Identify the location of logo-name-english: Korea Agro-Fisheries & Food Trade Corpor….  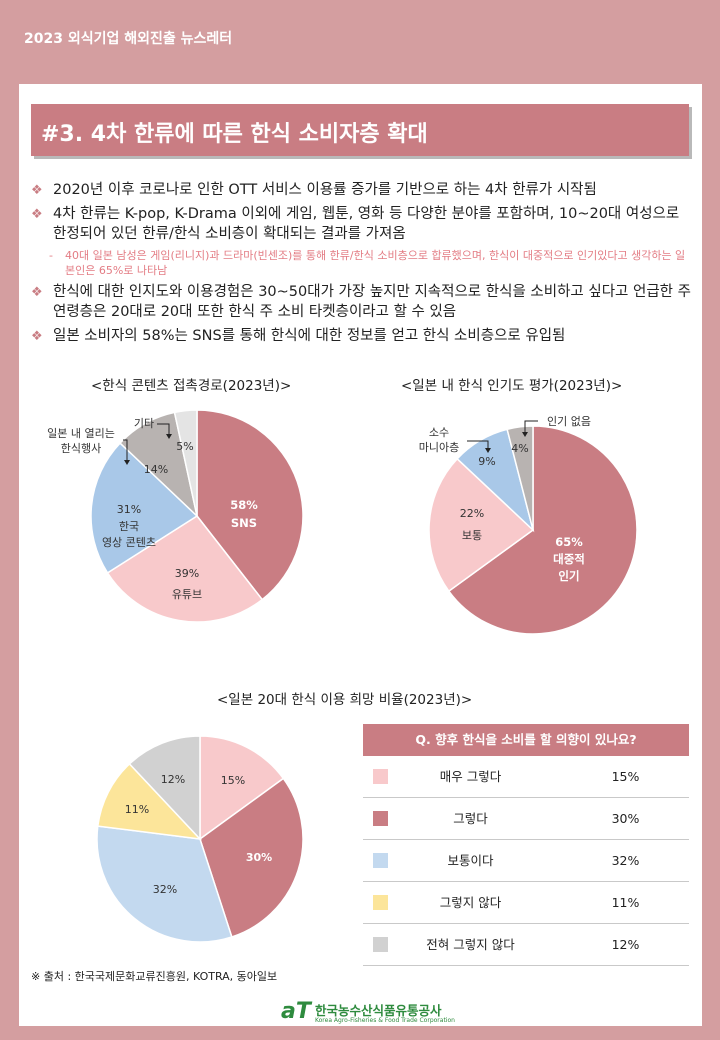
(385, 1020).